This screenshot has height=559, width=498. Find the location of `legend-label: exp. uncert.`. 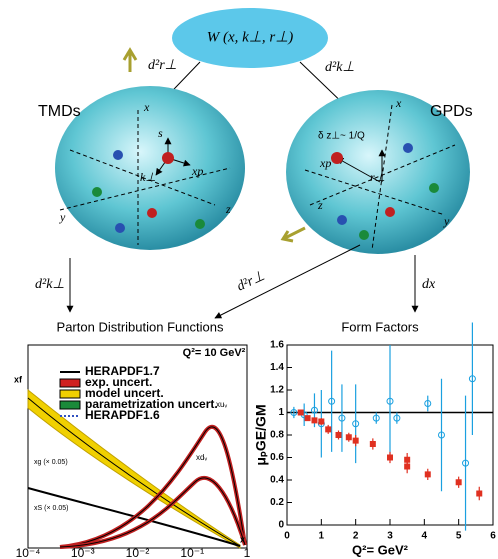

legend-label: exp. uncert. is located at coordinates (118, 382).